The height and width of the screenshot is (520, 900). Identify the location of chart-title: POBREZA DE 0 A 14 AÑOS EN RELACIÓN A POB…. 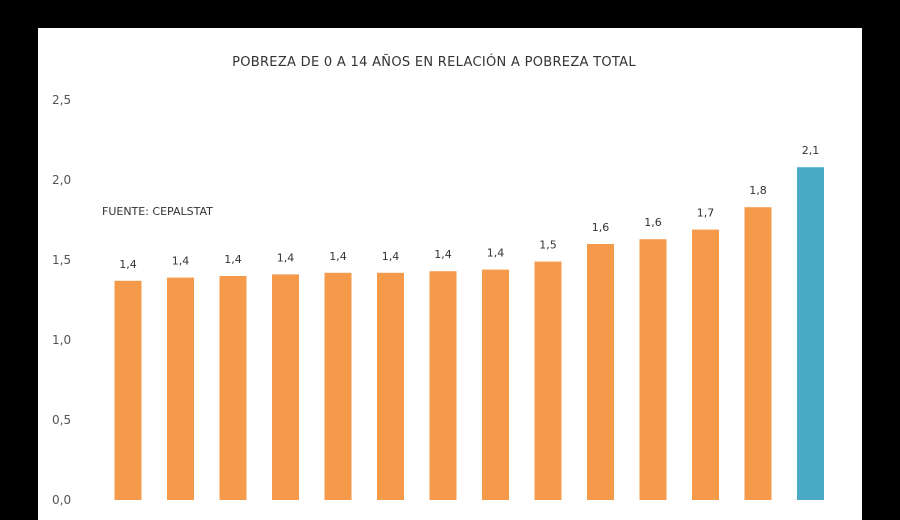
(434, 62).